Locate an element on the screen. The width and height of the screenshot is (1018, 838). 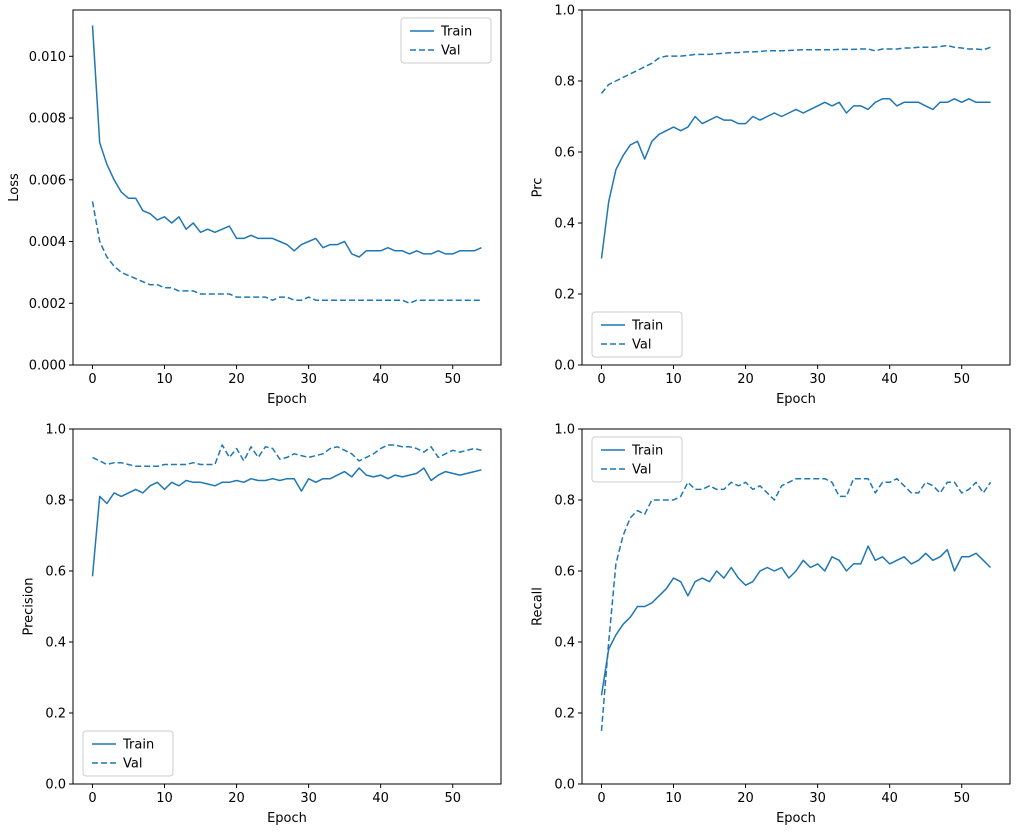
y-tick-label: 0.002 is located at coordinates (47, 304).